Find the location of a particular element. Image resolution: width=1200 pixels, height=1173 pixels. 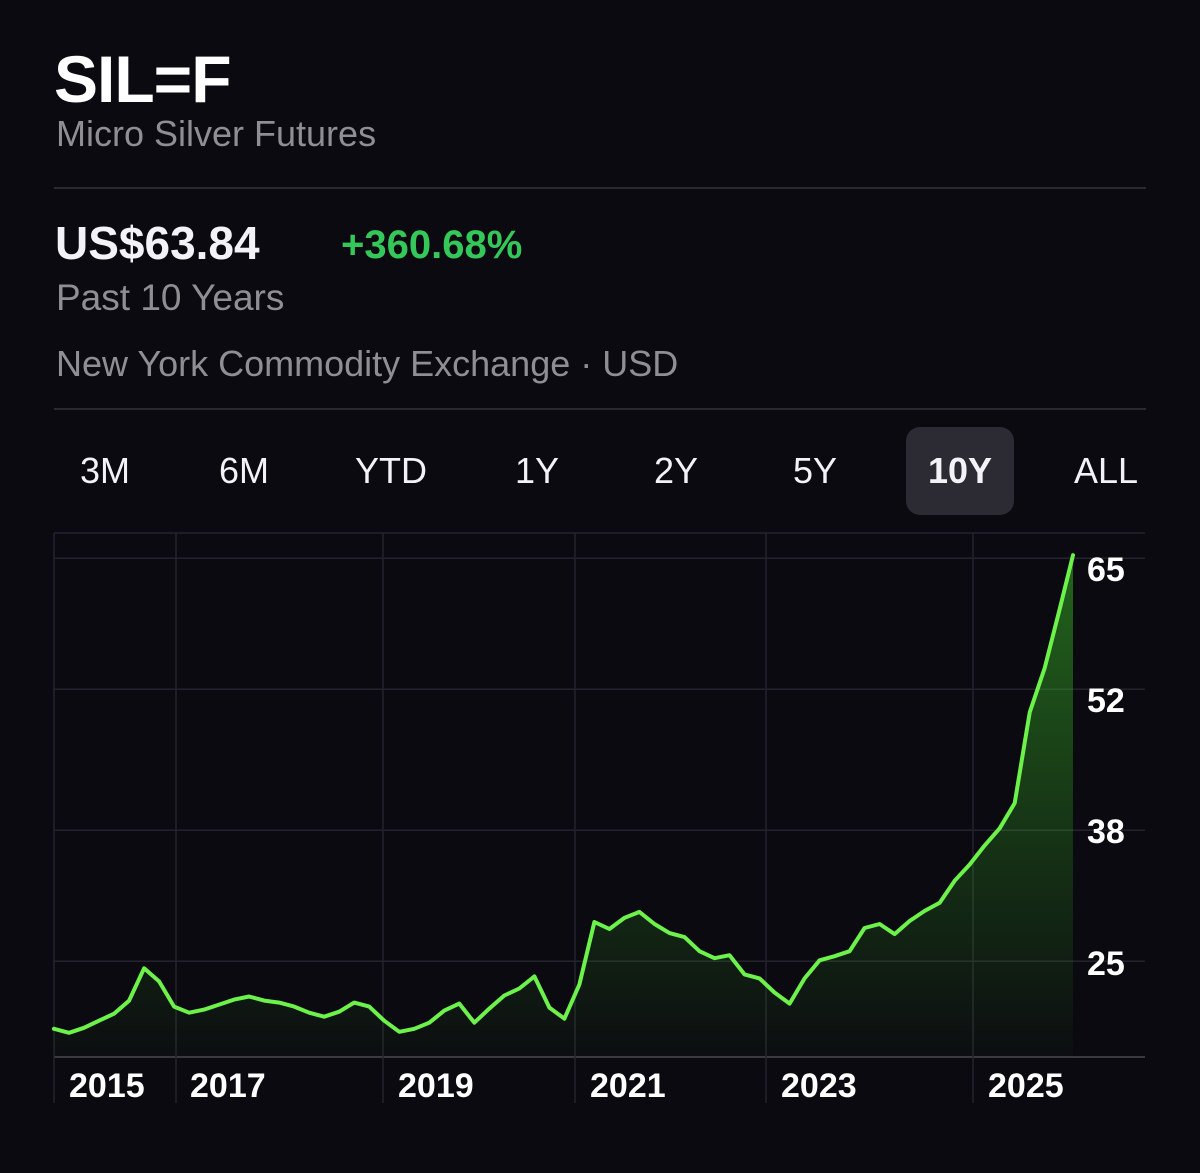

period-label: Past 10 Years is located at coordinates (170, 297).